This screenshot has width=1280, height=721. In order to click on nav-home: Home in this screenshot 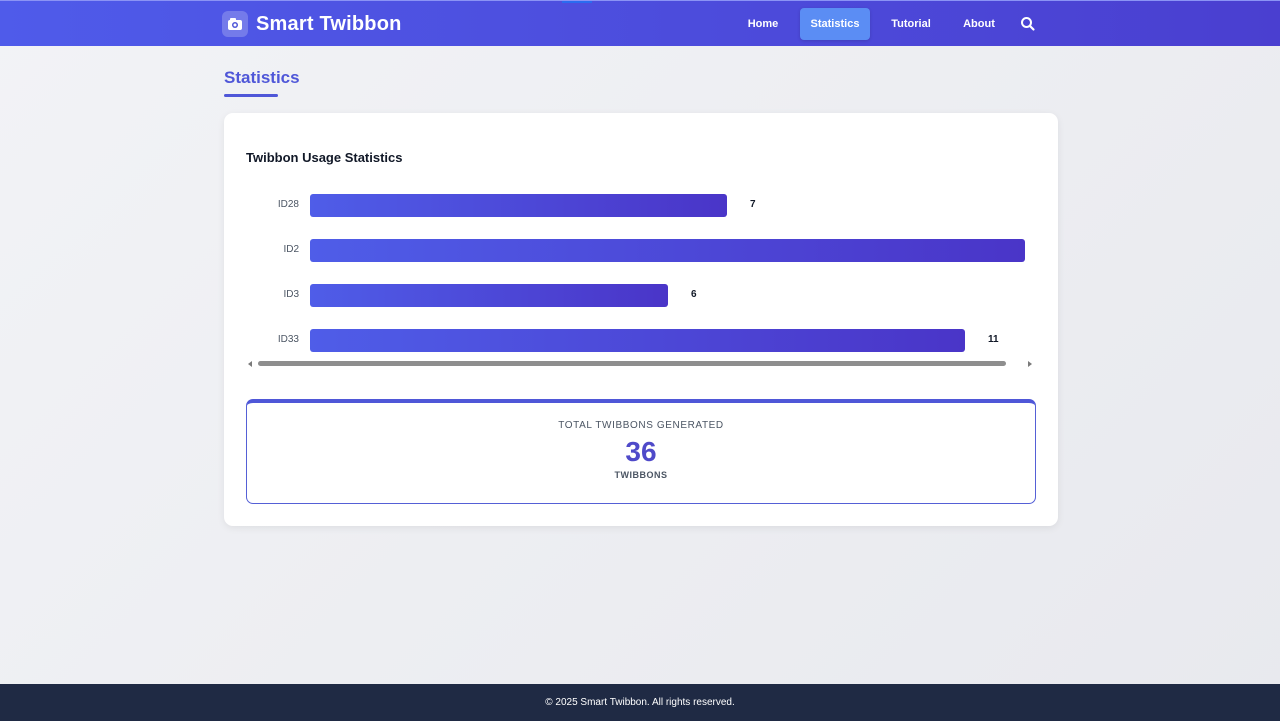, I will do `click(763, 24)`.